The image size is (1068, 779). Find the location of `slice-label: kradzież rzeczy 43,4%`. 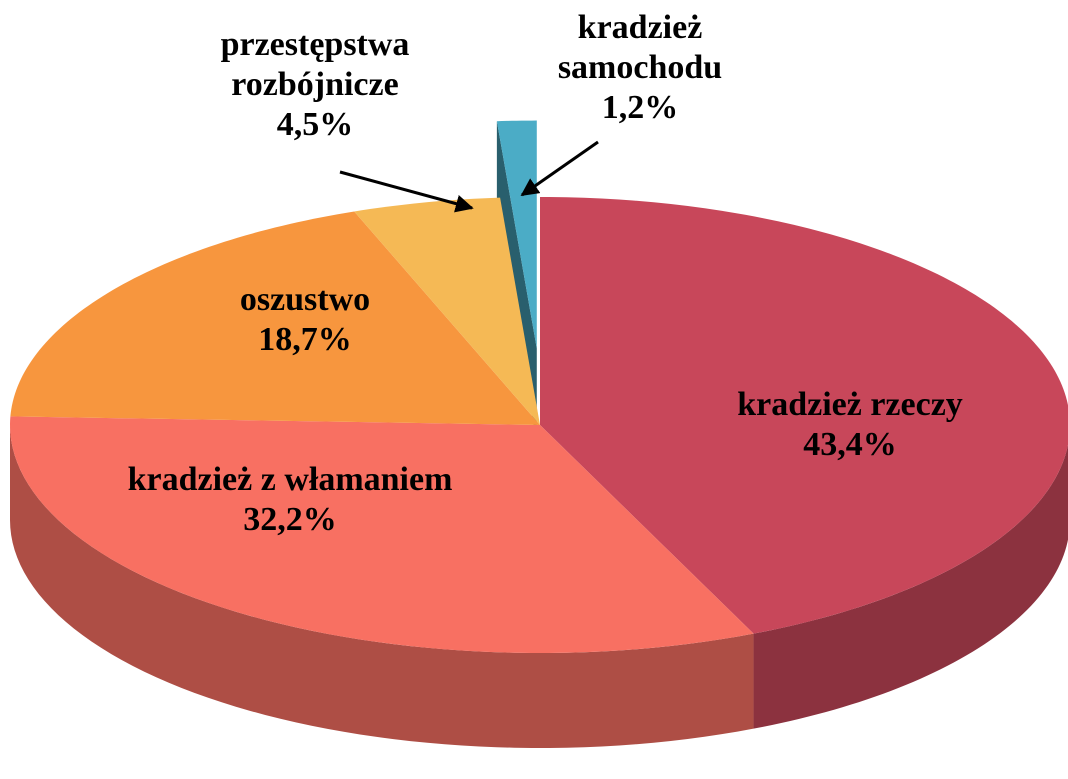

slice-label: kradzież rzeczy 43,4% is located at coordinates (850, 425).